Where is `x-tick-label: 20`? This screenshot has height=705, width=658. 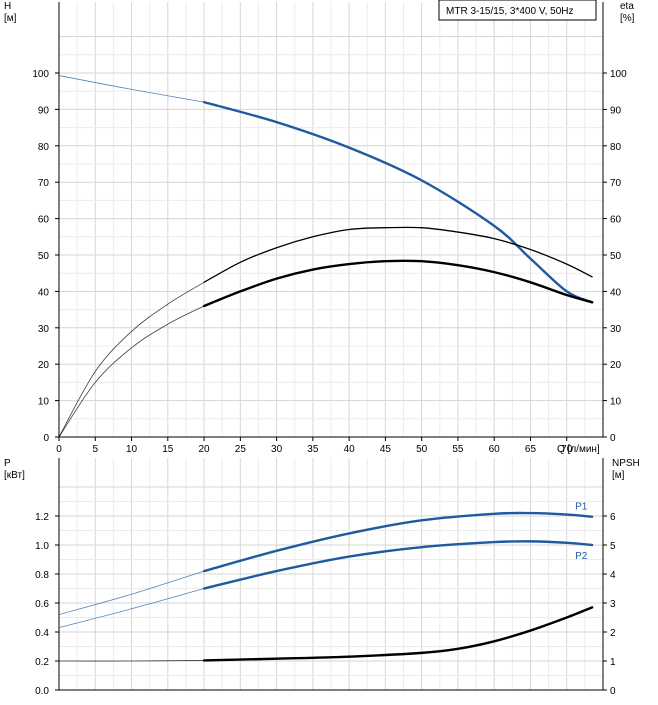 x-tick-label: 20 is located at coordinates (205, 449).